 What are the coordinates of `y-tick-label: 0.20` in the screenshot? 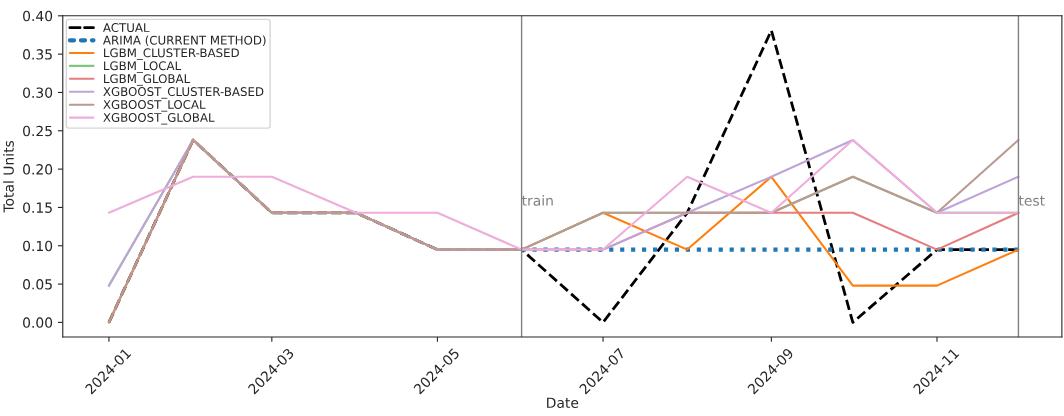 It's located at (38, 169).